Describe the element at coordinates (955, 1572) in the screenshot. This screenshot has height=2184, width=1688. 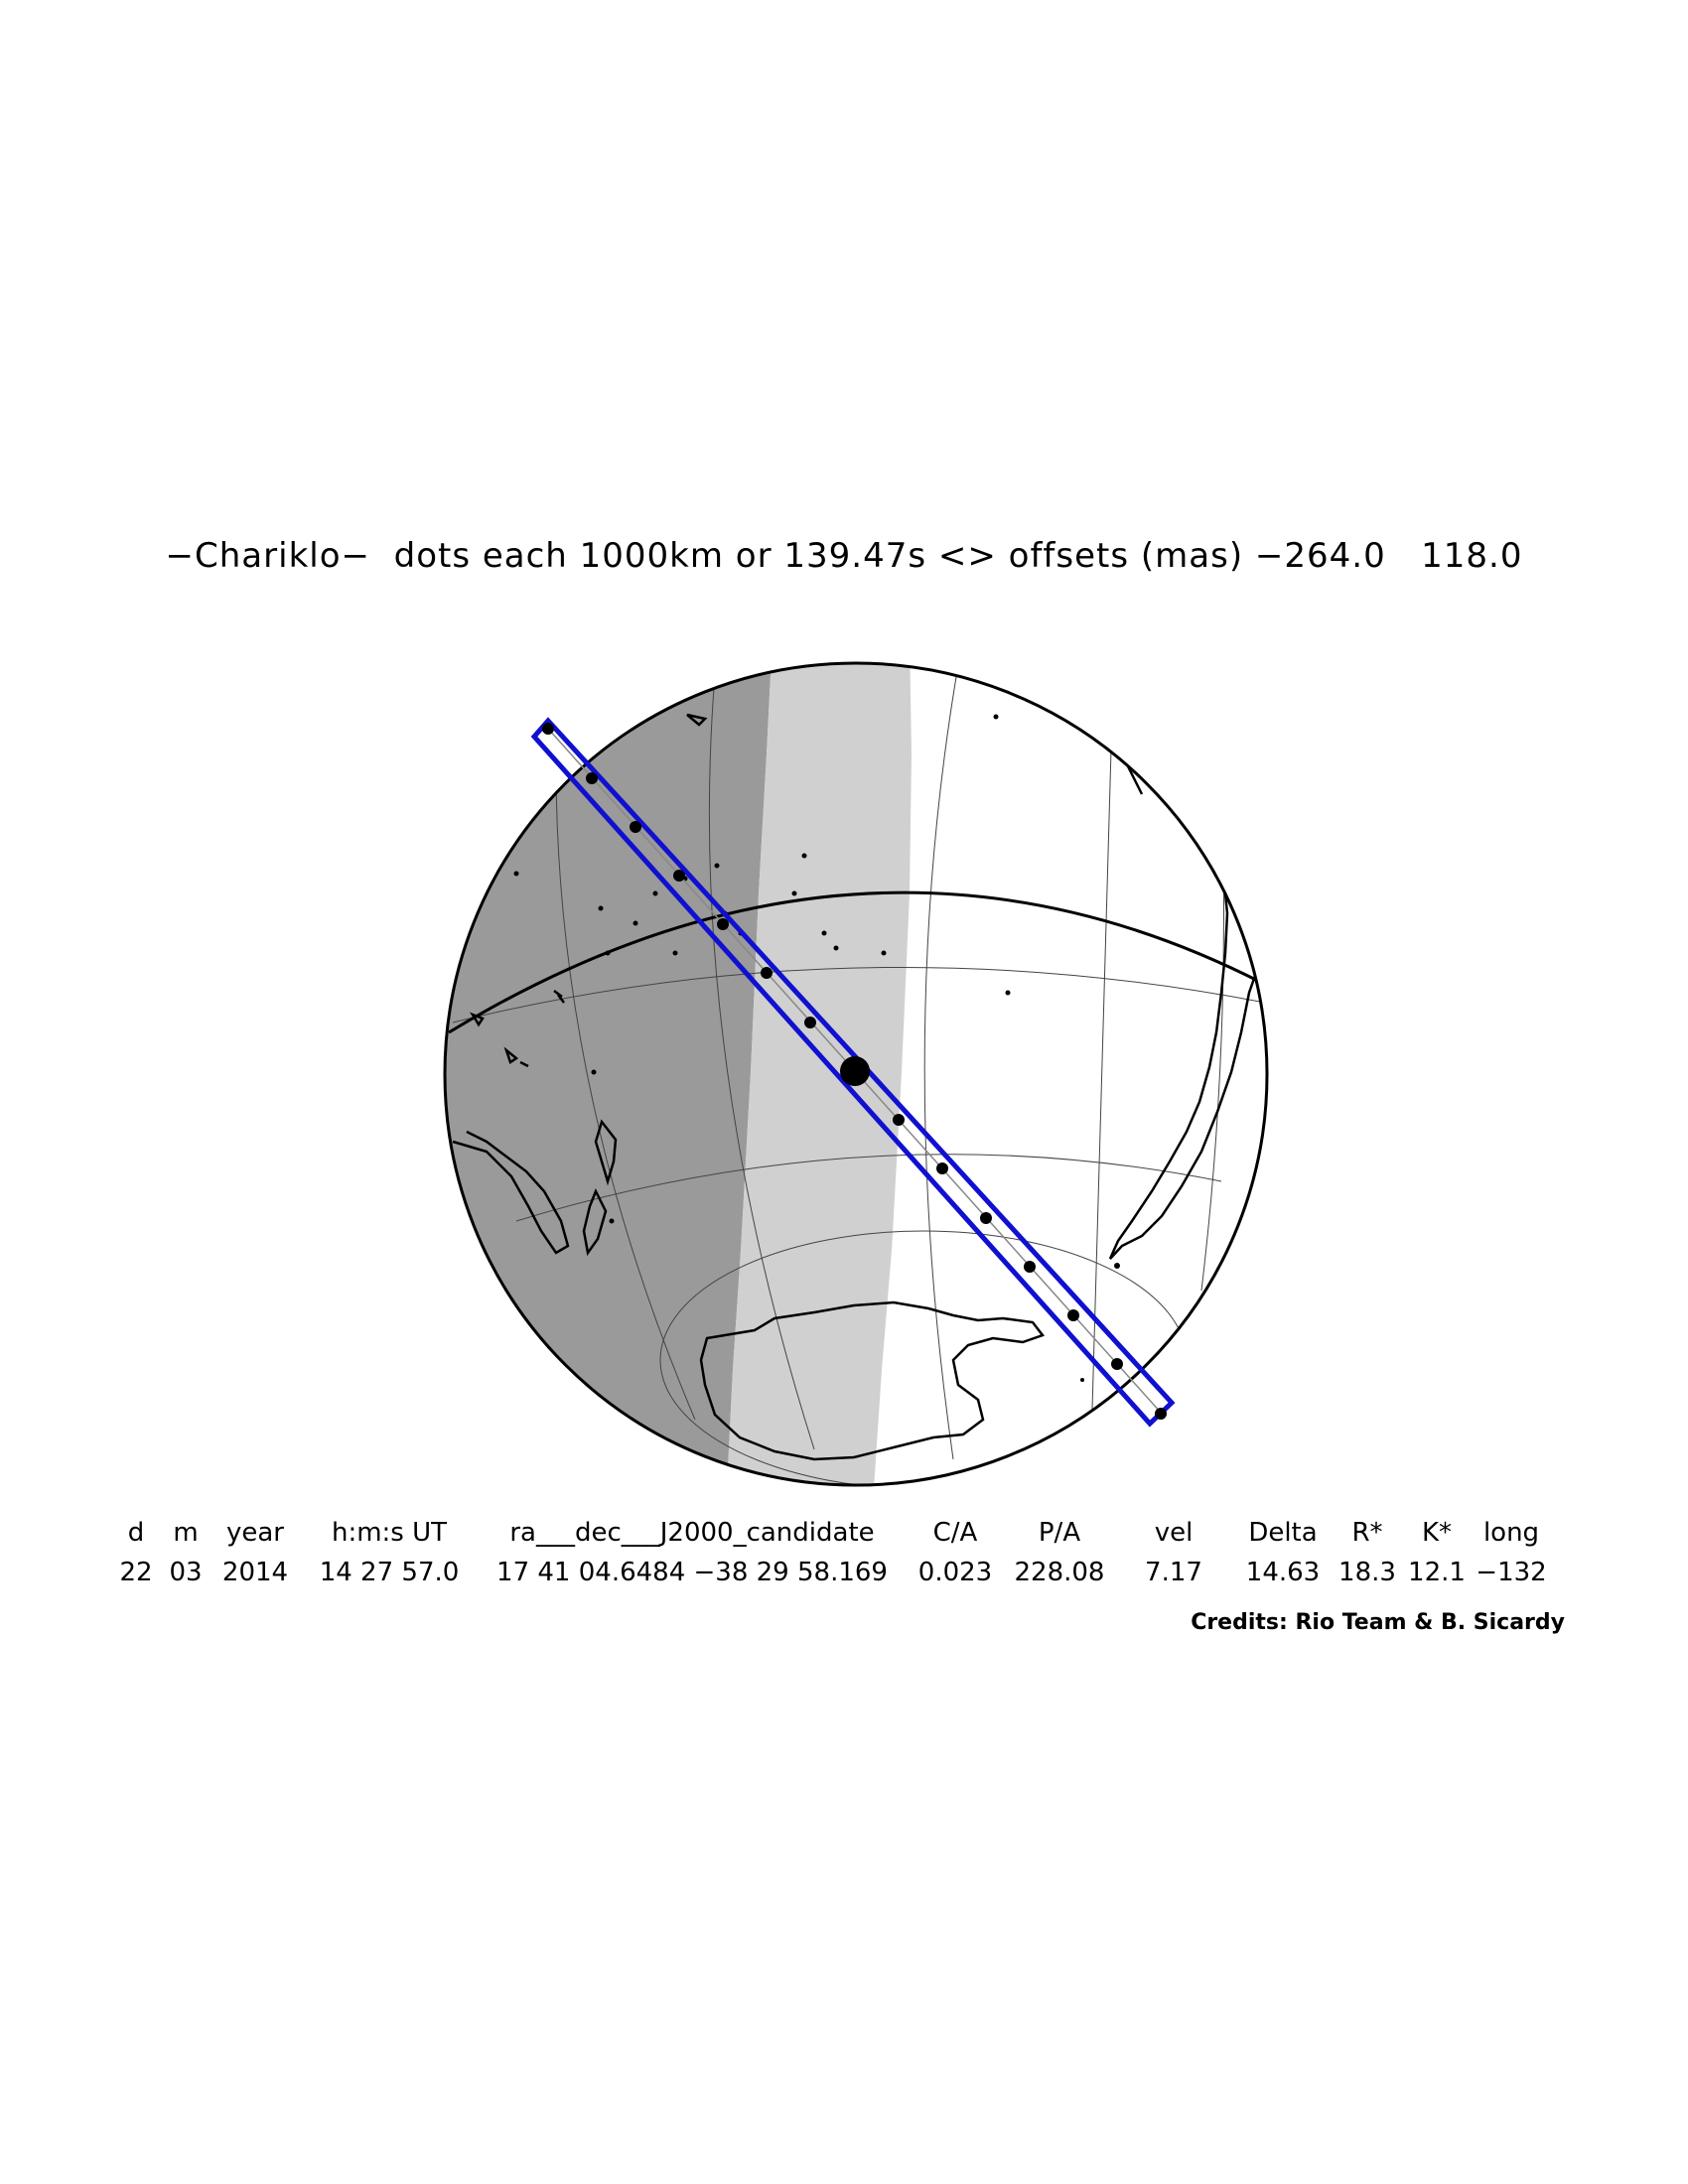
I see `value-cell: 0.023` at that location.